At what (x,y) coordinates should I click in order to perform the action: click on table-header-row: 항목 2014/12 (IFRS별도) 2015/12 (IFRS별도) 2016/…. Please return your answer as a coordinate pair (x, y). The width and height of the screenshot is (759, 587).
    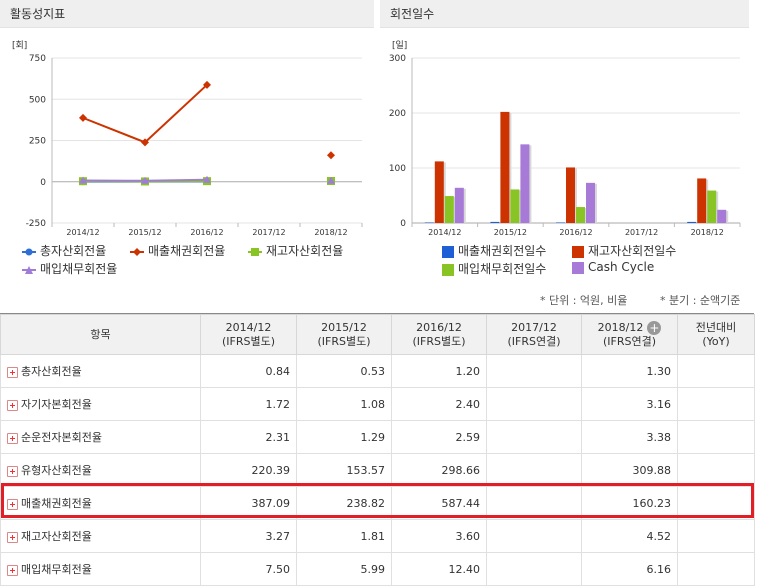
    Looking at the image, I should click on (377, 334).